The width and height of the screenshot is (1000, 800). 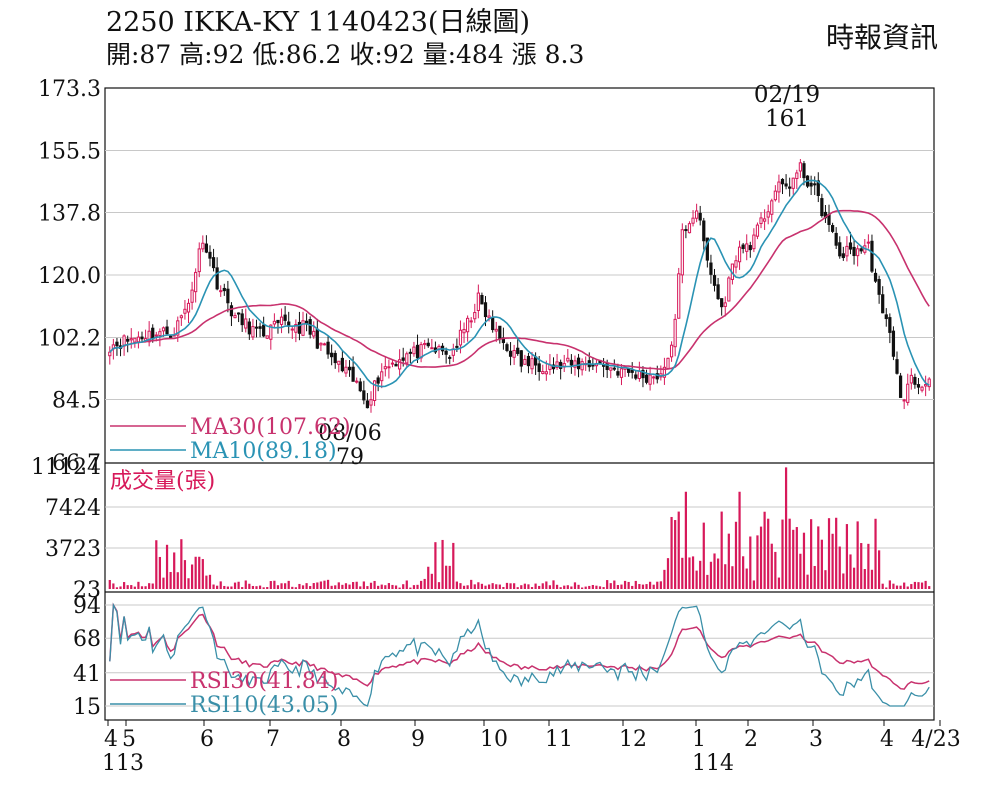 I want to click on rsi30-legend-label: RSI30(41.84), so click(x=264, y=681).